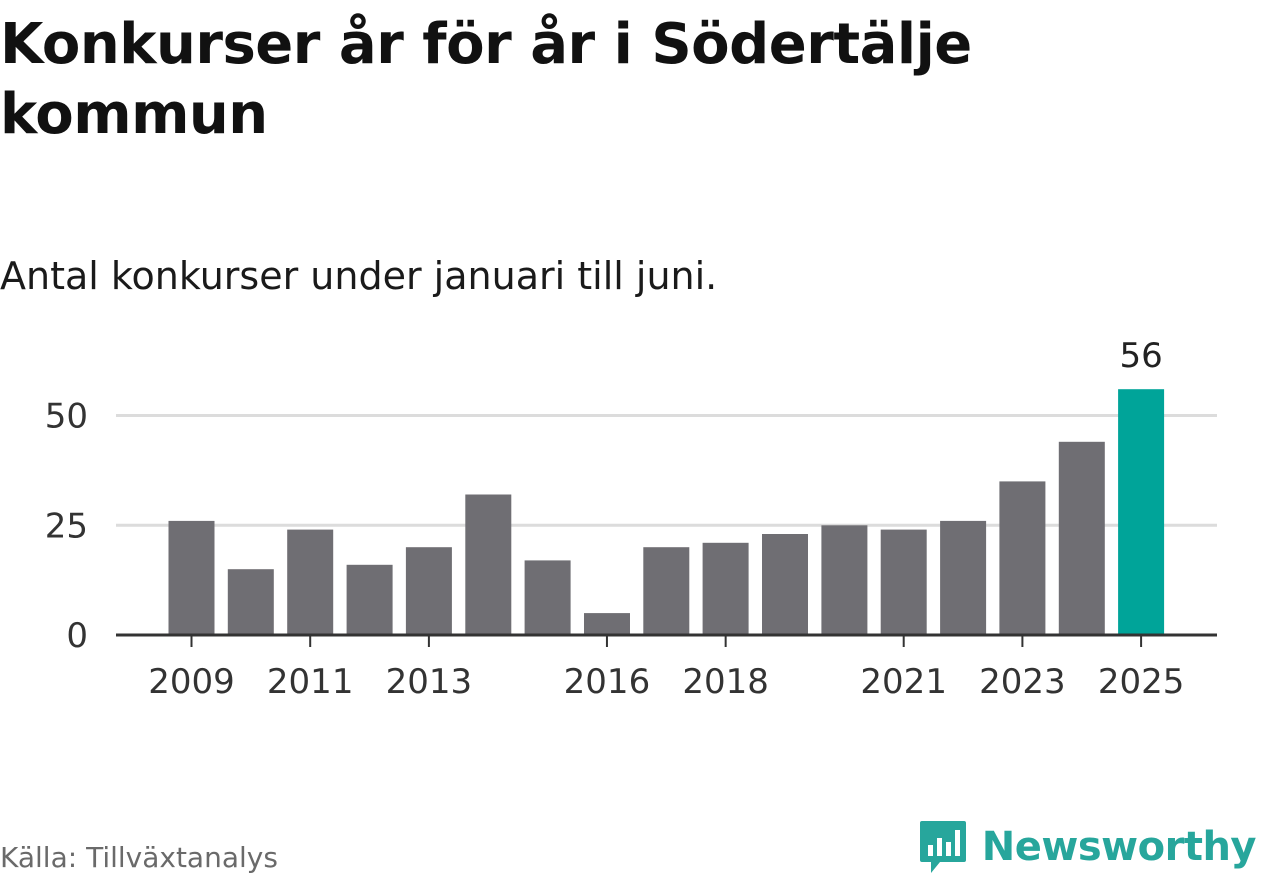 The image size is (1262, 879). I want to click on x-tick-label: 2009, so click(191, 682).